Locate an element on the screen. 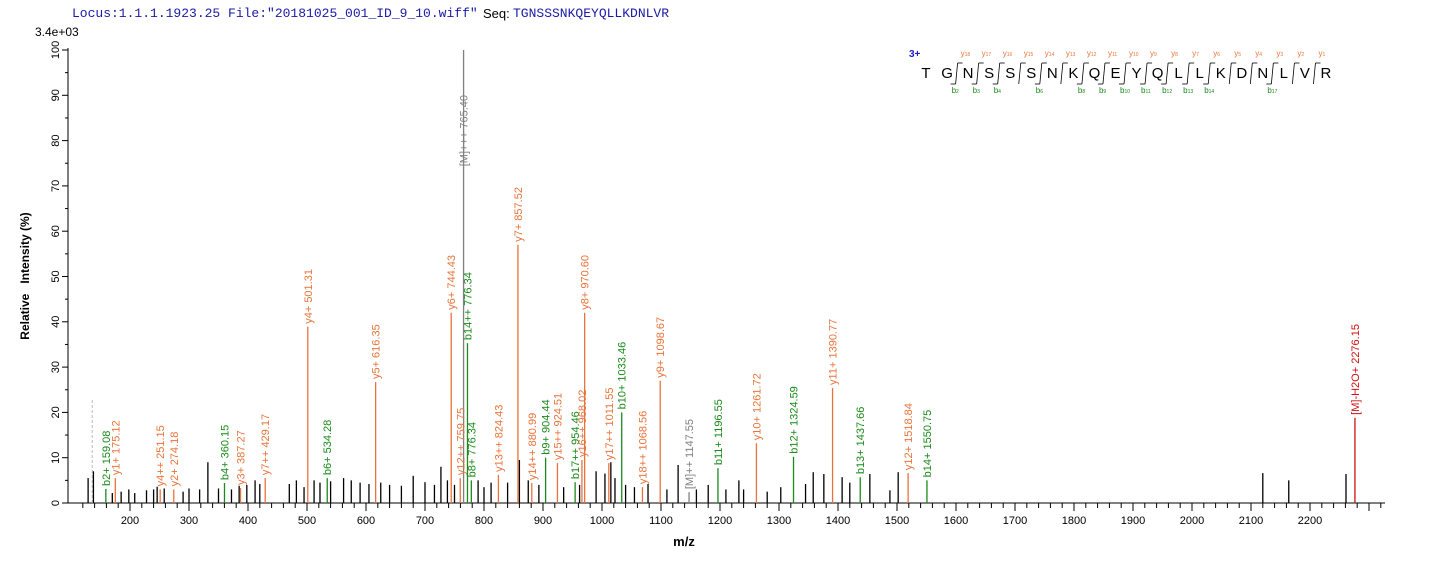  y-ion-marker: y8 is located at coordinates (1174, 53).